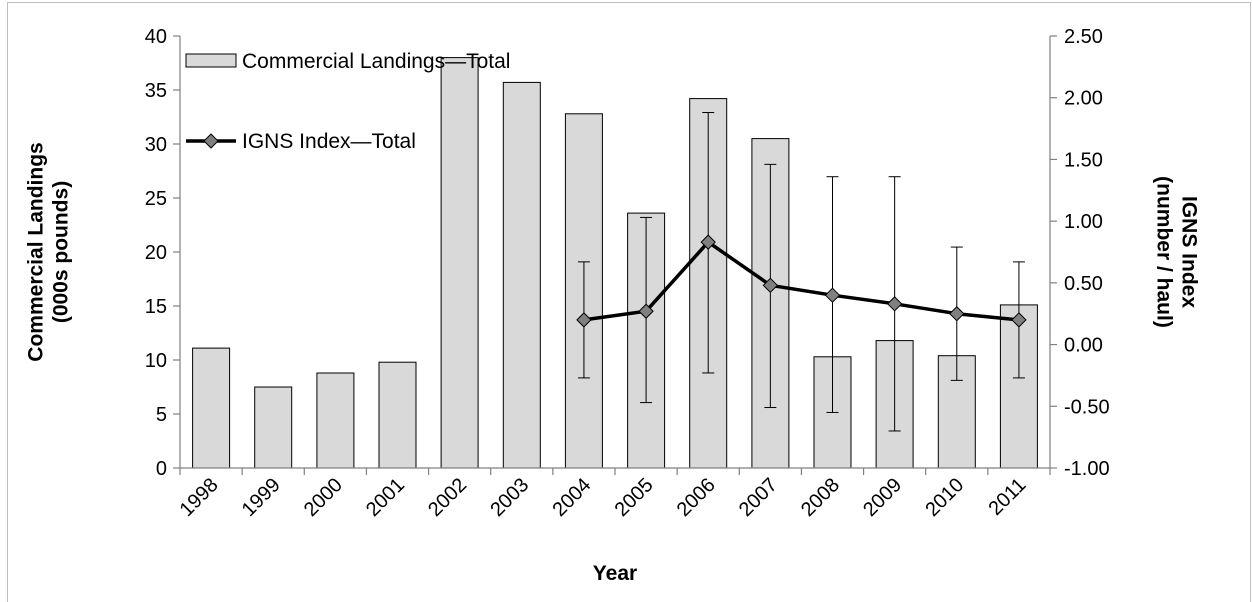  I want to click on x-tick-label-2011: 2011, so click(1007, 497).